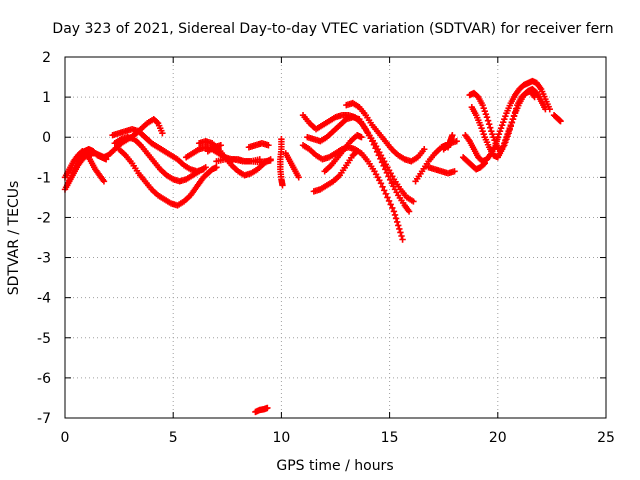 The width and height of the screenshot is (640, 480). What do you see at coordinates (44, 299) in the screenshot?
I see `y-tick-label: -4` at bounding box center [44, 299].